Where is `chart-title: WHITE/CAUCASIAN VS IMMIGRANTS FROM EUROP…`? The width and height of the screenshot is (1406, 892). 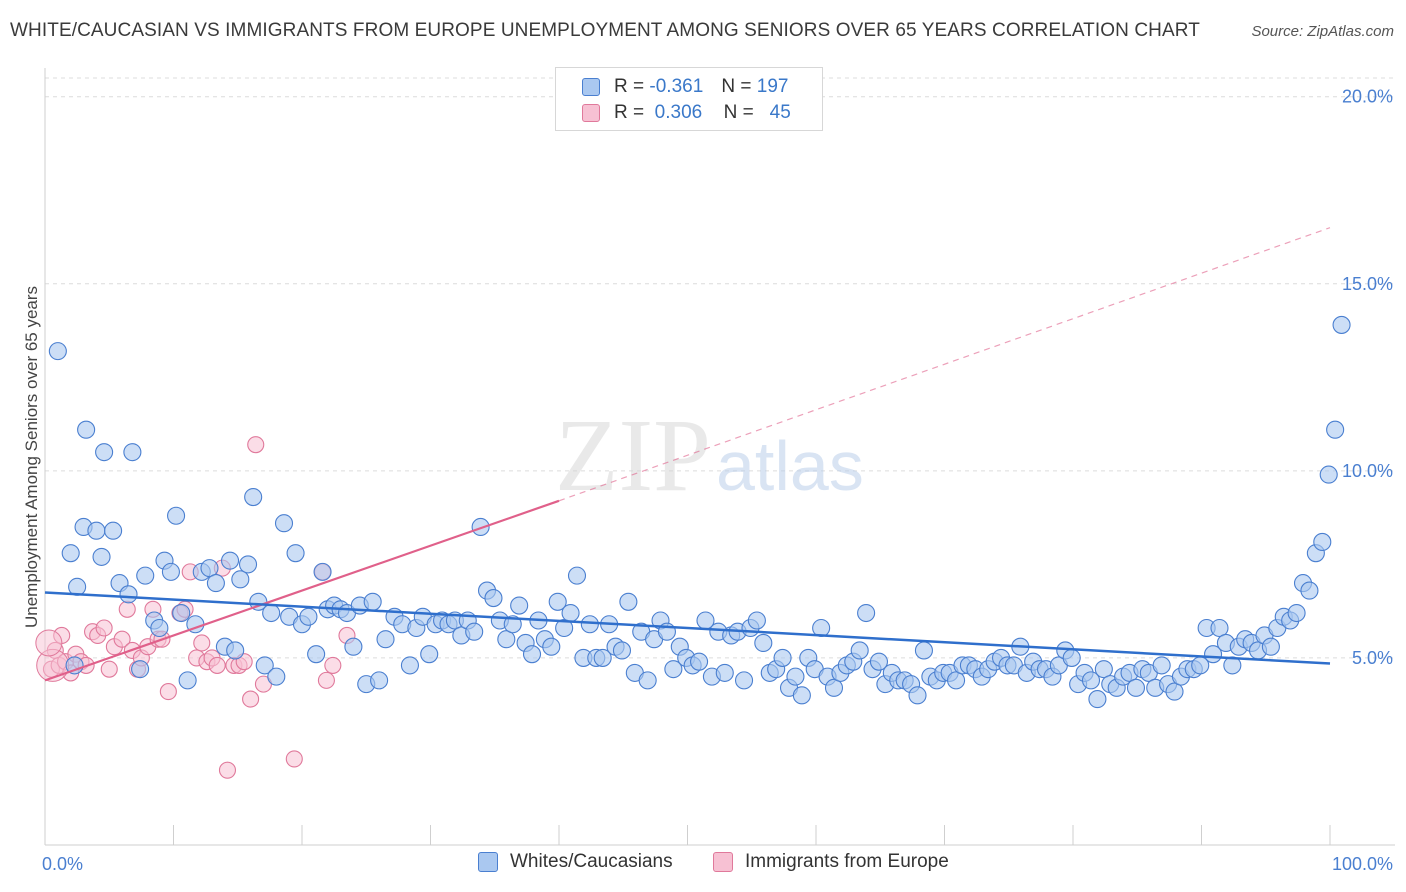 chart-title: WHITE/CAUCASIAN VS IMMIGRANTS FROM EUROP… is located at coordinates (605, 30).